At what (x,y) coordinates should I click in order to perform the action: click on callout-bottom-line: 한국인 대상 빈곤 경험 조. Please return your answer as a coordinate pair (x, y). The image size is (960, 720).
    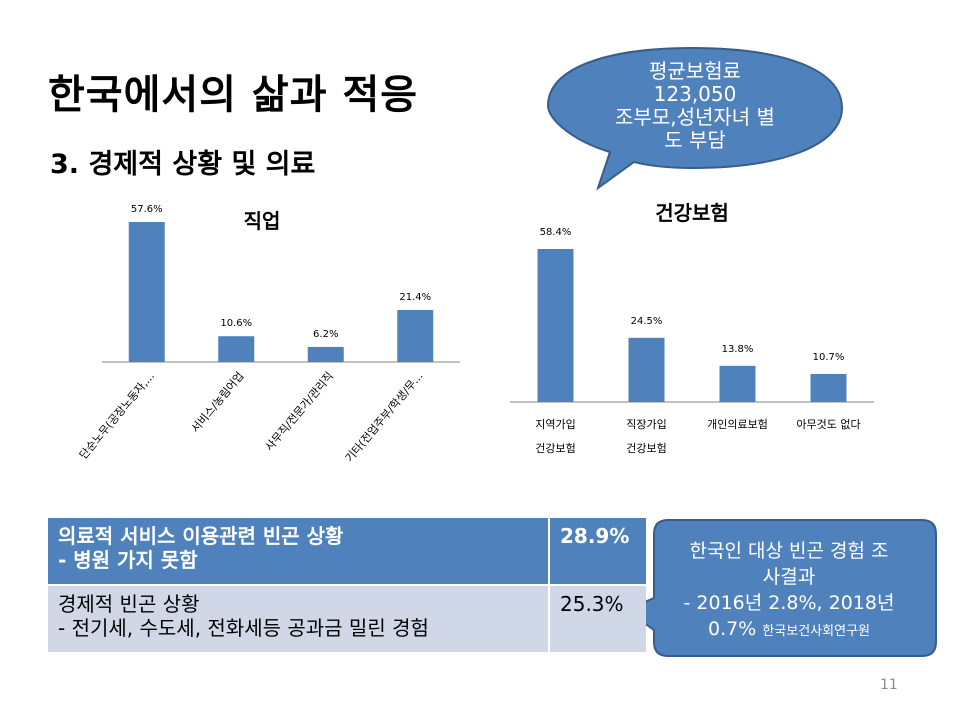
    Looking at the image, I should click on (789, 551).